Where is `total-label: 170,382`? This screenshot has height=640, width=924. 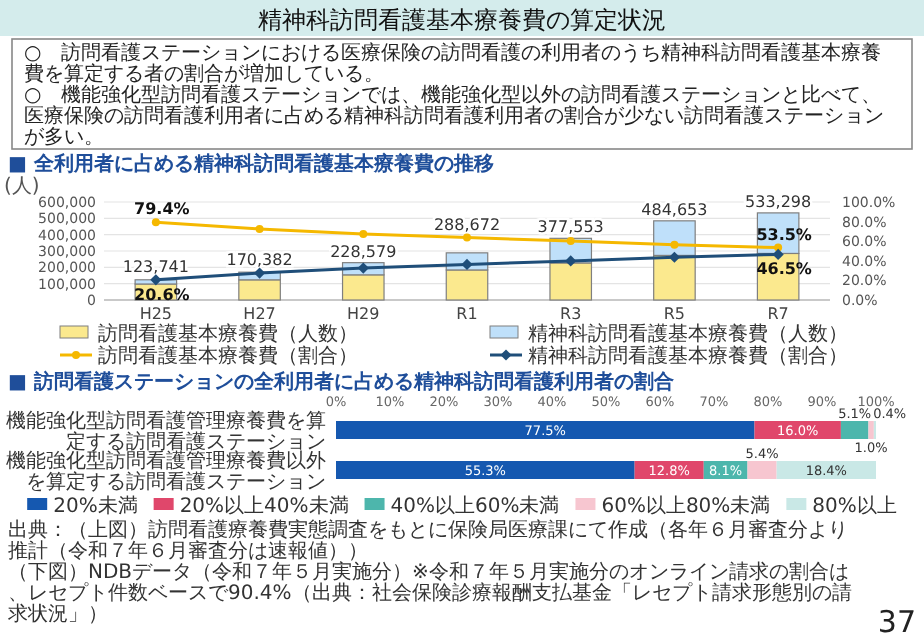
total-label: 170,382 is located at coordinates (259, 260).